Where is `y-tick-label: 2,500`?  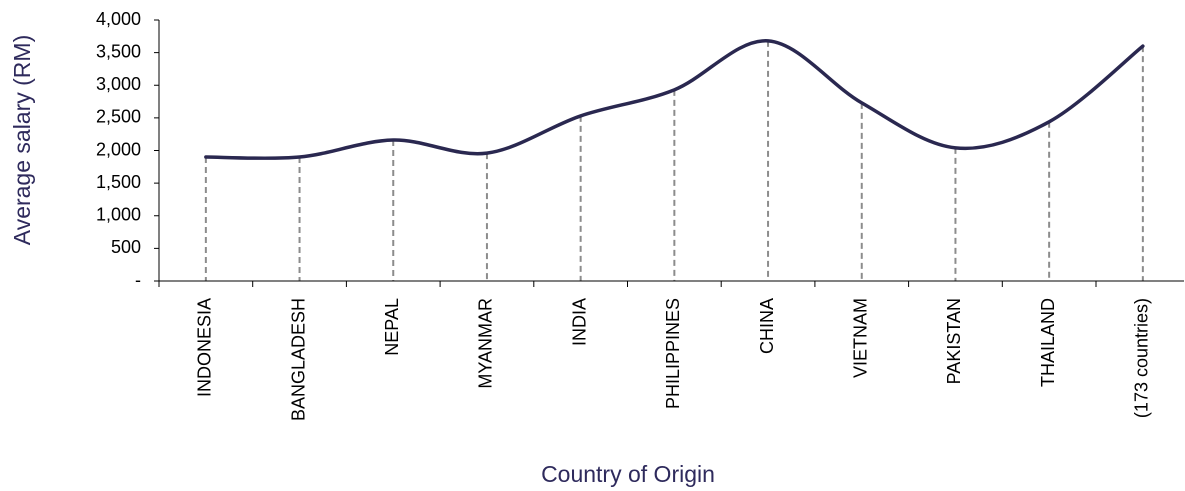 y-tick-label: 2,500 is located at coordinates (118, 117).